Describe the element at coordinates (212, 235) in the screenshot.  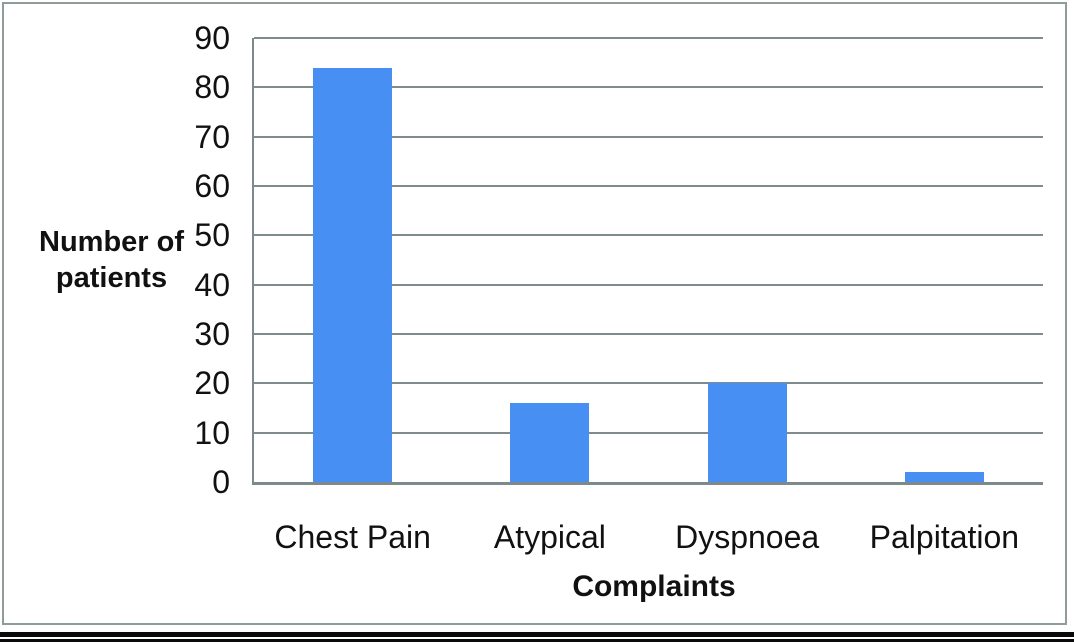
I see `y-tick-label-50: 50` at that location.